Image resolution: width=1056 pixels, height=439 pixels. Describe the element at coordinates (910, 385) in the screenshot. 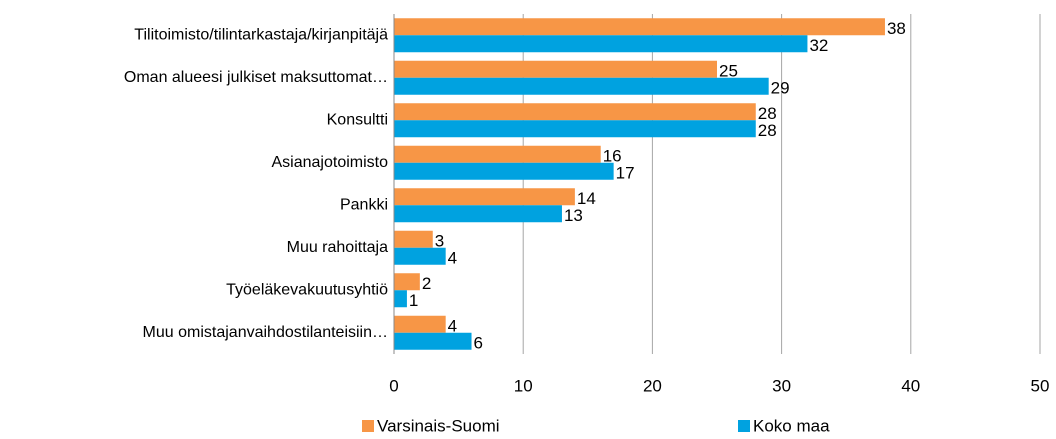

I see `x-tick-label: 40` at that location.